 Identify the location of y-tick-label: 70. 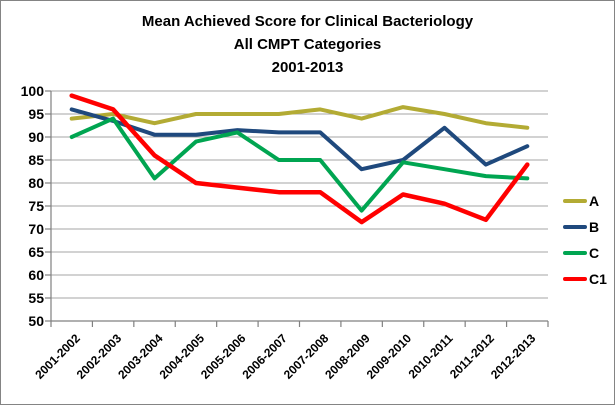
(36, 229).